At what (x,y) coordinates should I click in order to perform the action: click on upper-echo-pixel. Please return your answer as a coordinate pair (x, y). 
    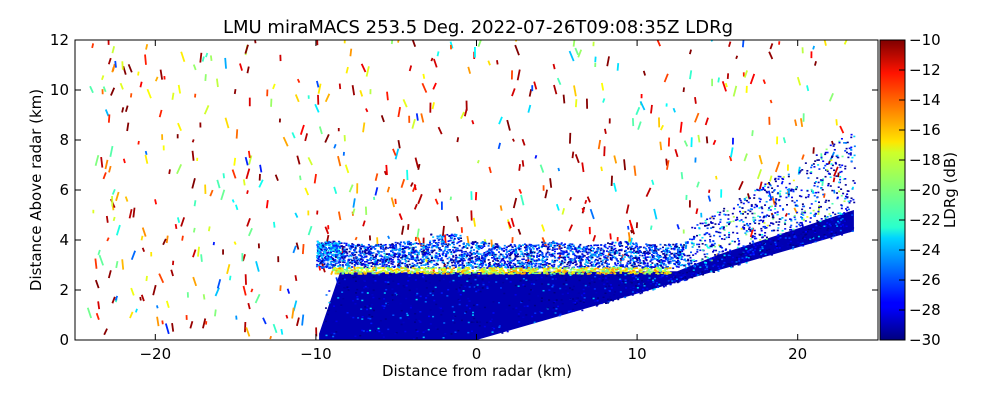
    Looking at the image, I should click on (839, 141).